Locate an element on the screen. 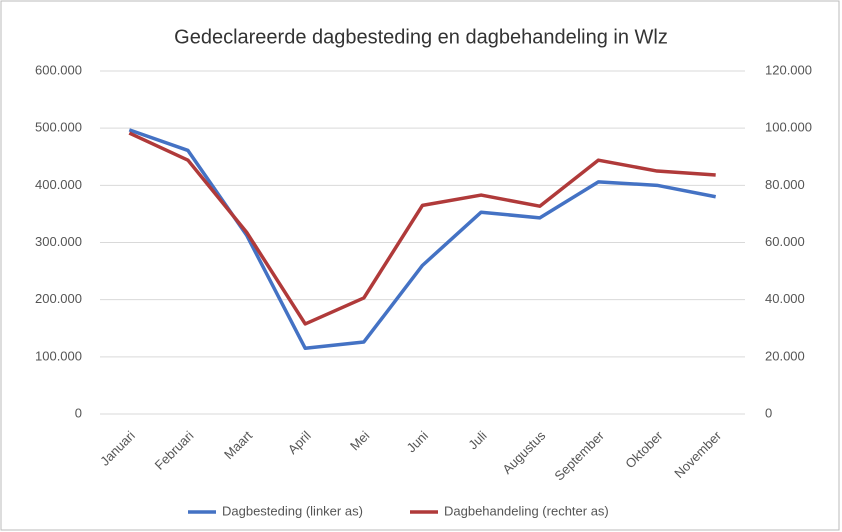 Image resolution: width=842 pixels, height=532 pixels. y-tick-label: 300.000 is located at coordinates (58, 241).